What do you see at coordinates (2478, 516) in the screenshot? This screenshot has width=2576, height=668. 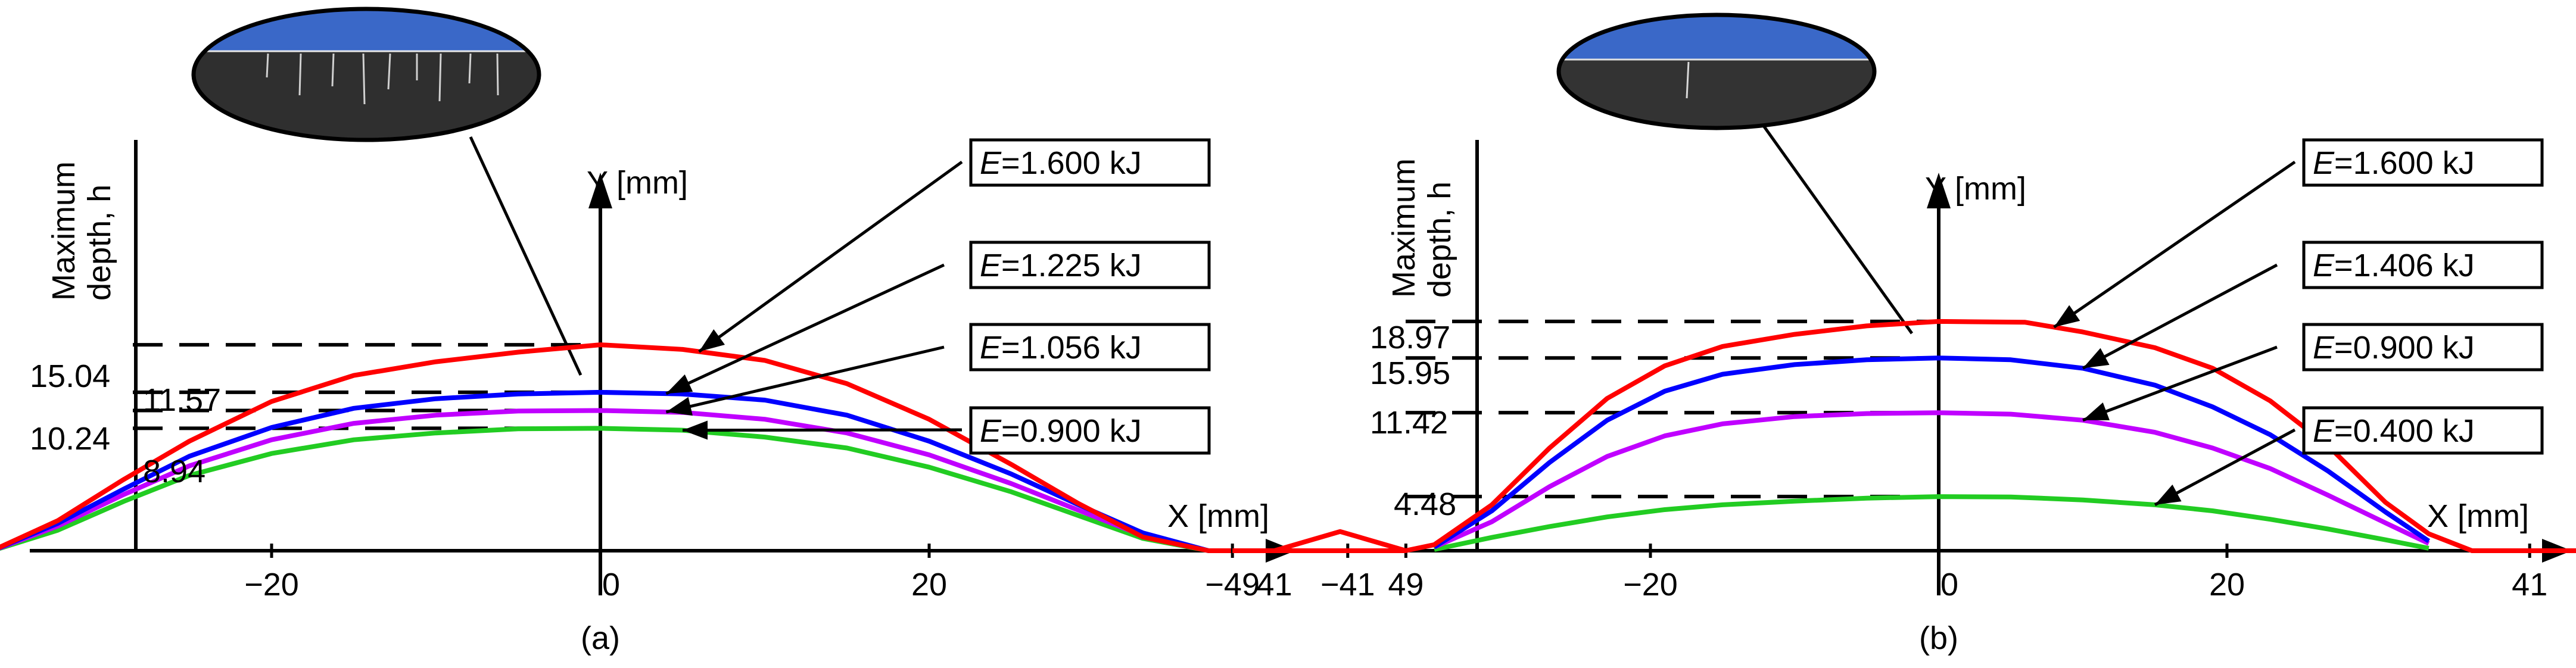 I see `x-axis-label-b: X [mm]` at bounding box center [2478, 516].